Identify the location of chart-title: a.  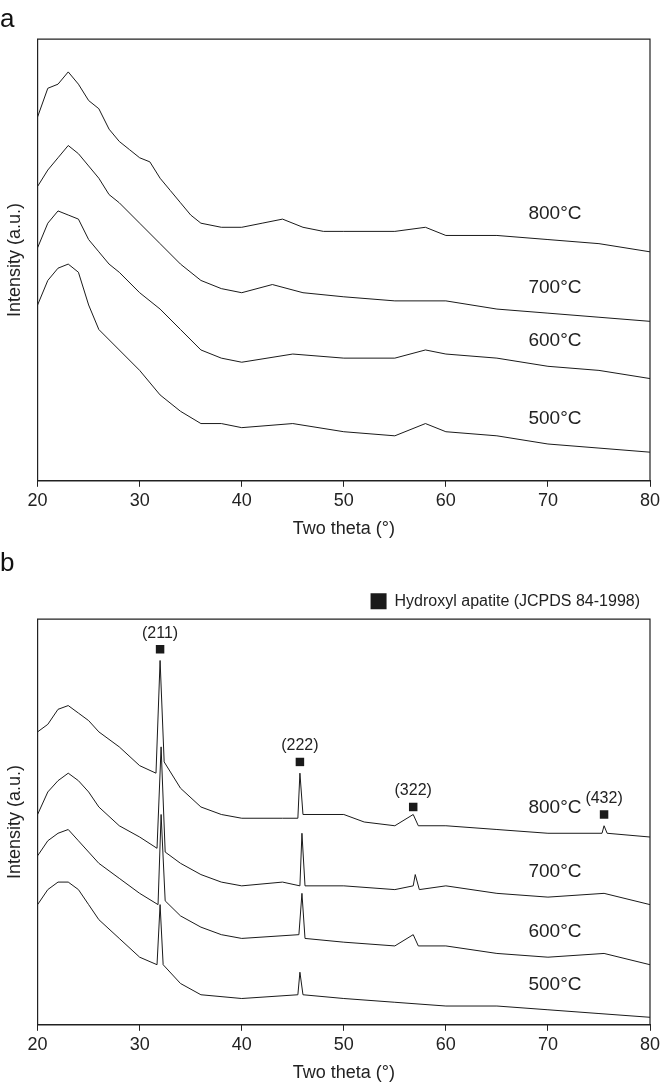
(7, 17).